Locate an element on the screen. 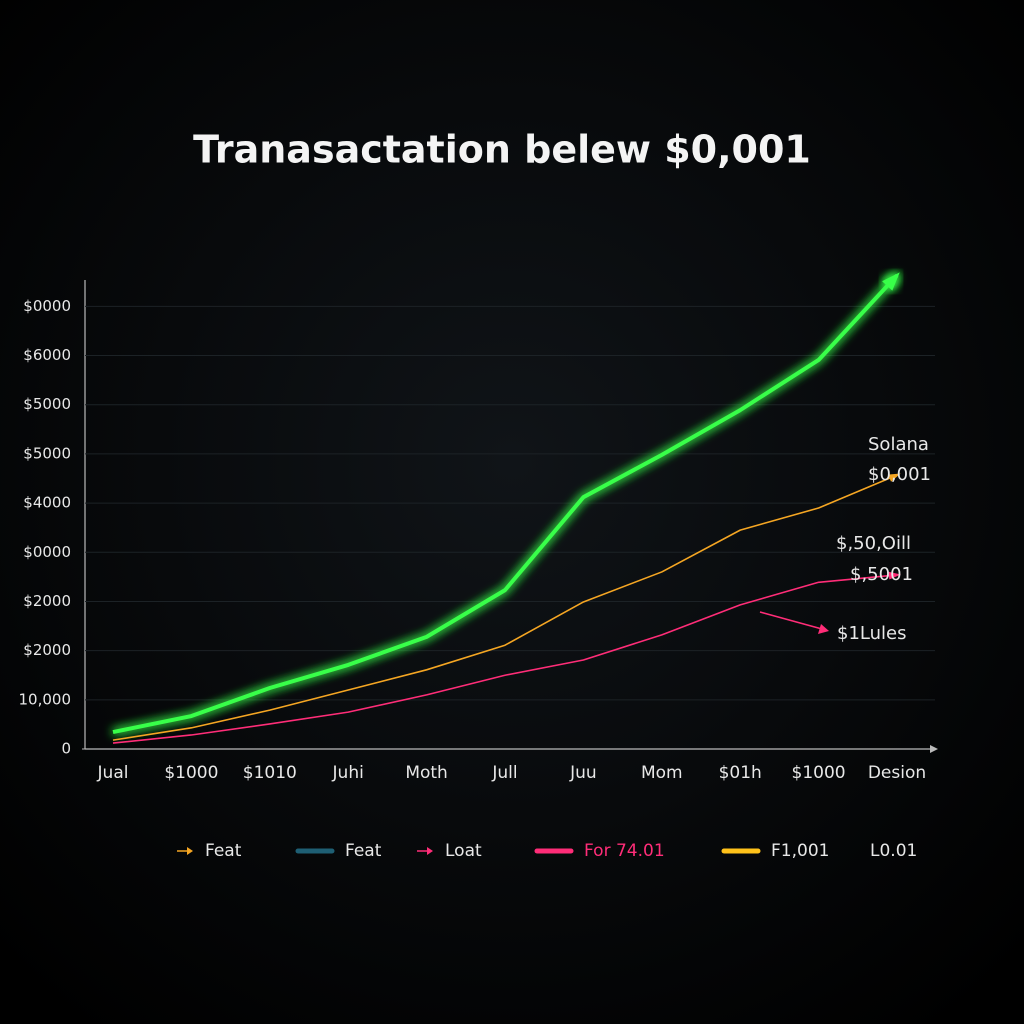 This screenshot has width=1024, height=1024. annotation-arrow is located at coordinates (791, 620).